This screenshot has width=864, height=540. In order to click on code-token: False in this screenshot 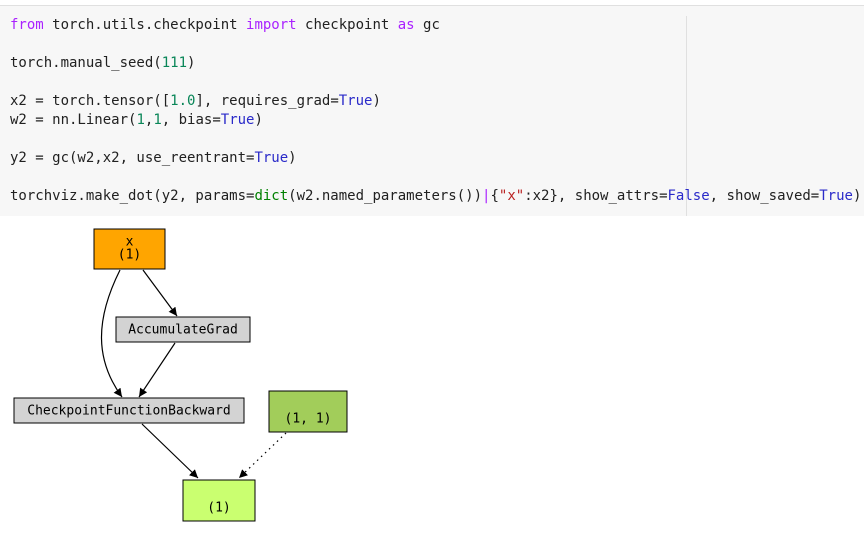, I will do `click(688, 196)`.